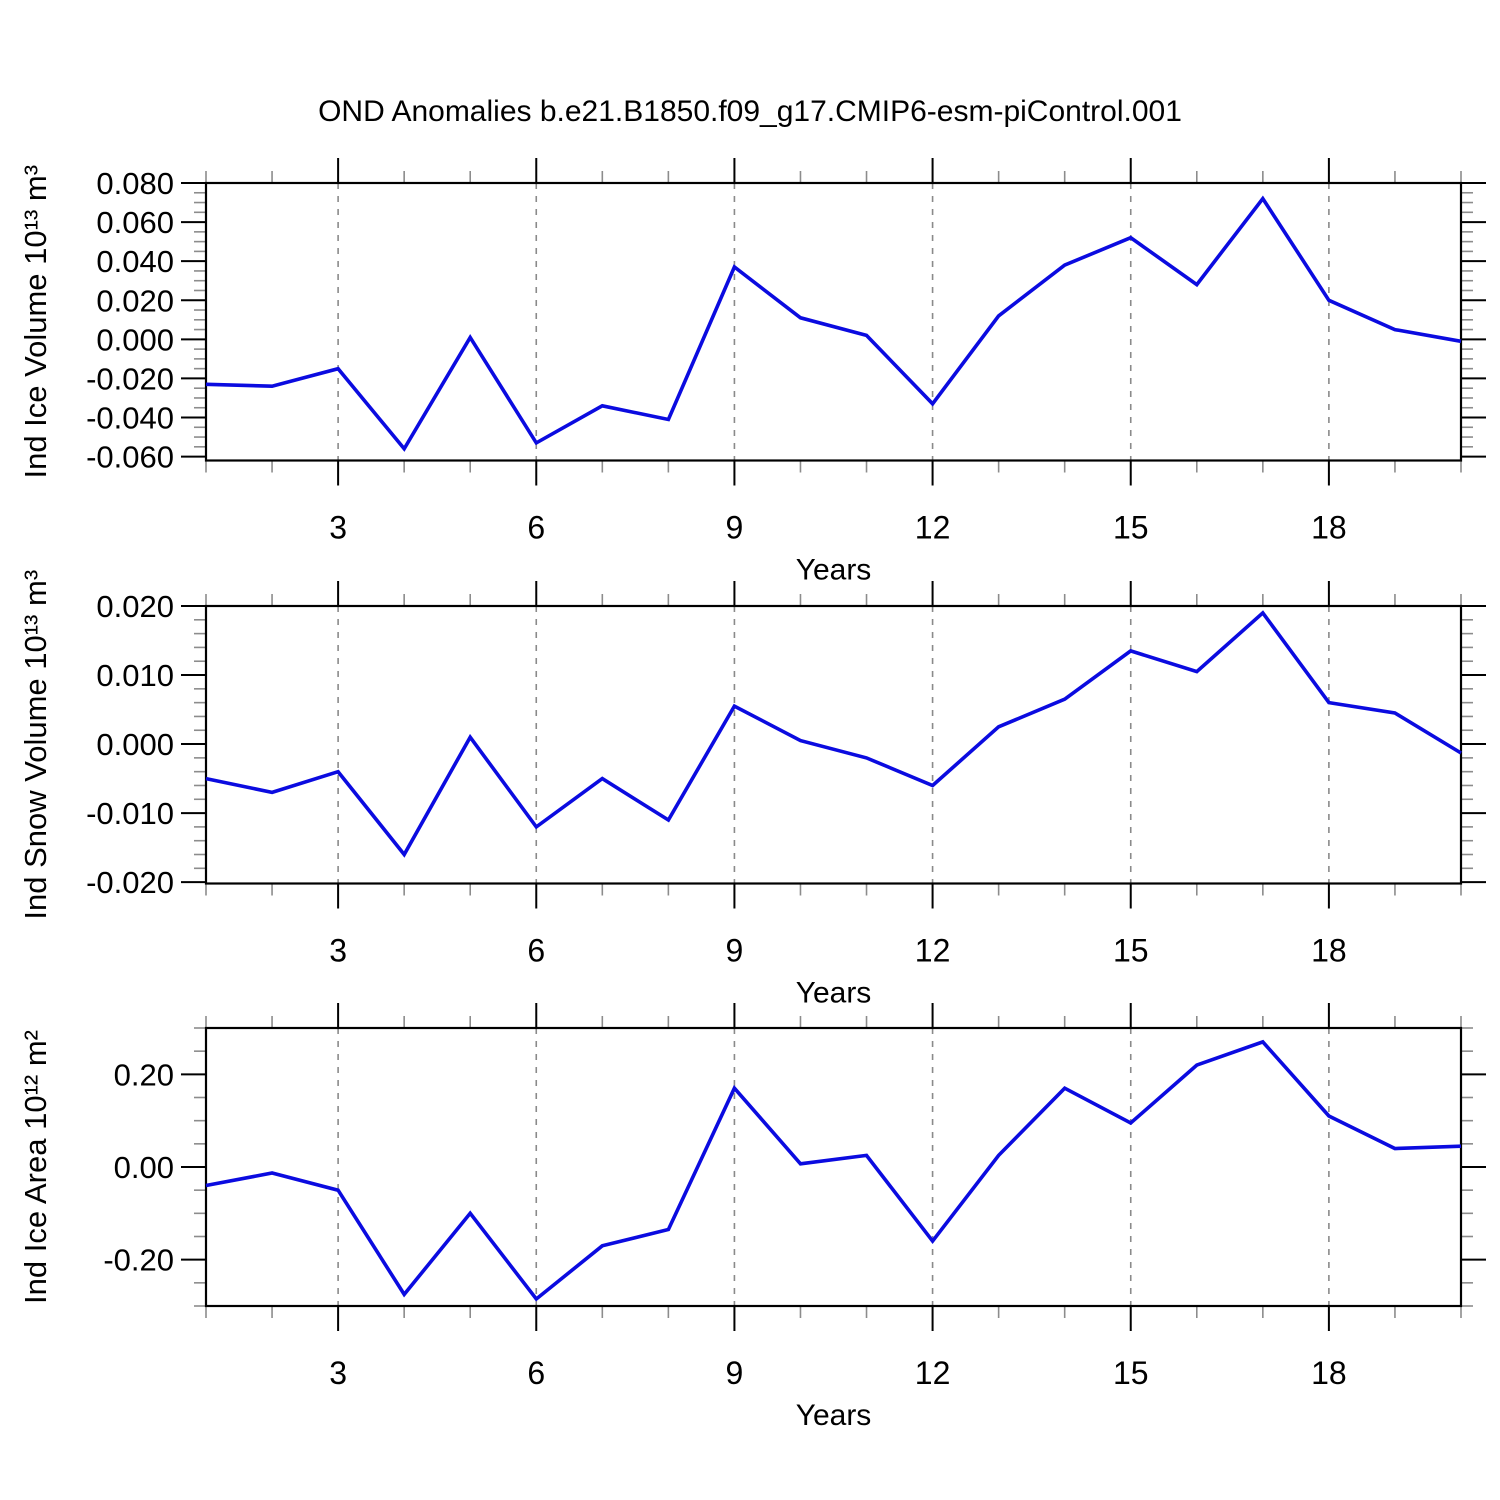 The image size is (1500, 1500). Describe the element at coordinates (833, 734) in the screenshot. I see `ind-snow-volume-series-line` at that location.